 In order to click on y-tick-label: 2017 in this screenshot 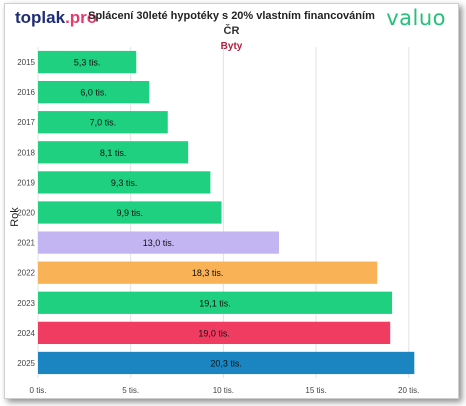, I will do `click(26, 122)`.